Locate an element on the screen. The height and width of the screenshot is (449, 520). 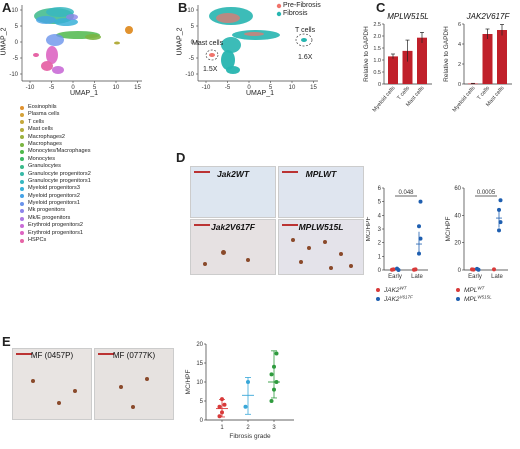
y-tick-label: 20 is located at coordinates (199, 345).